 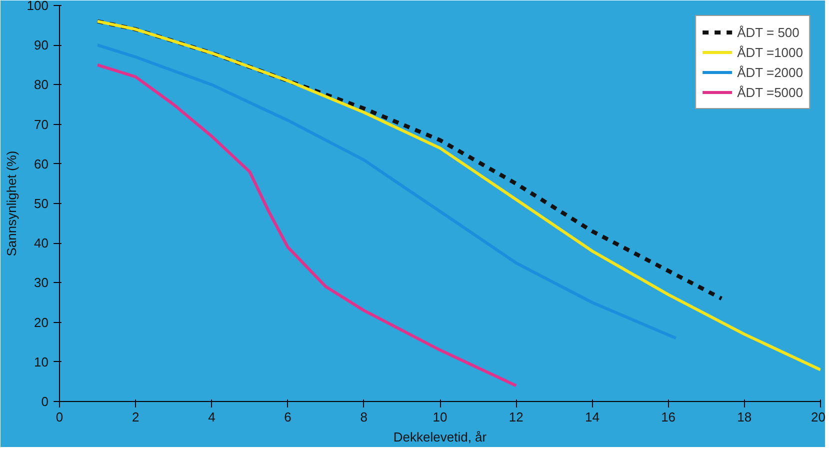 What do you see at coordinates (288, 417) in the screenshot?
I see `x-tick-label: 6` at bounding box center [288, 417].